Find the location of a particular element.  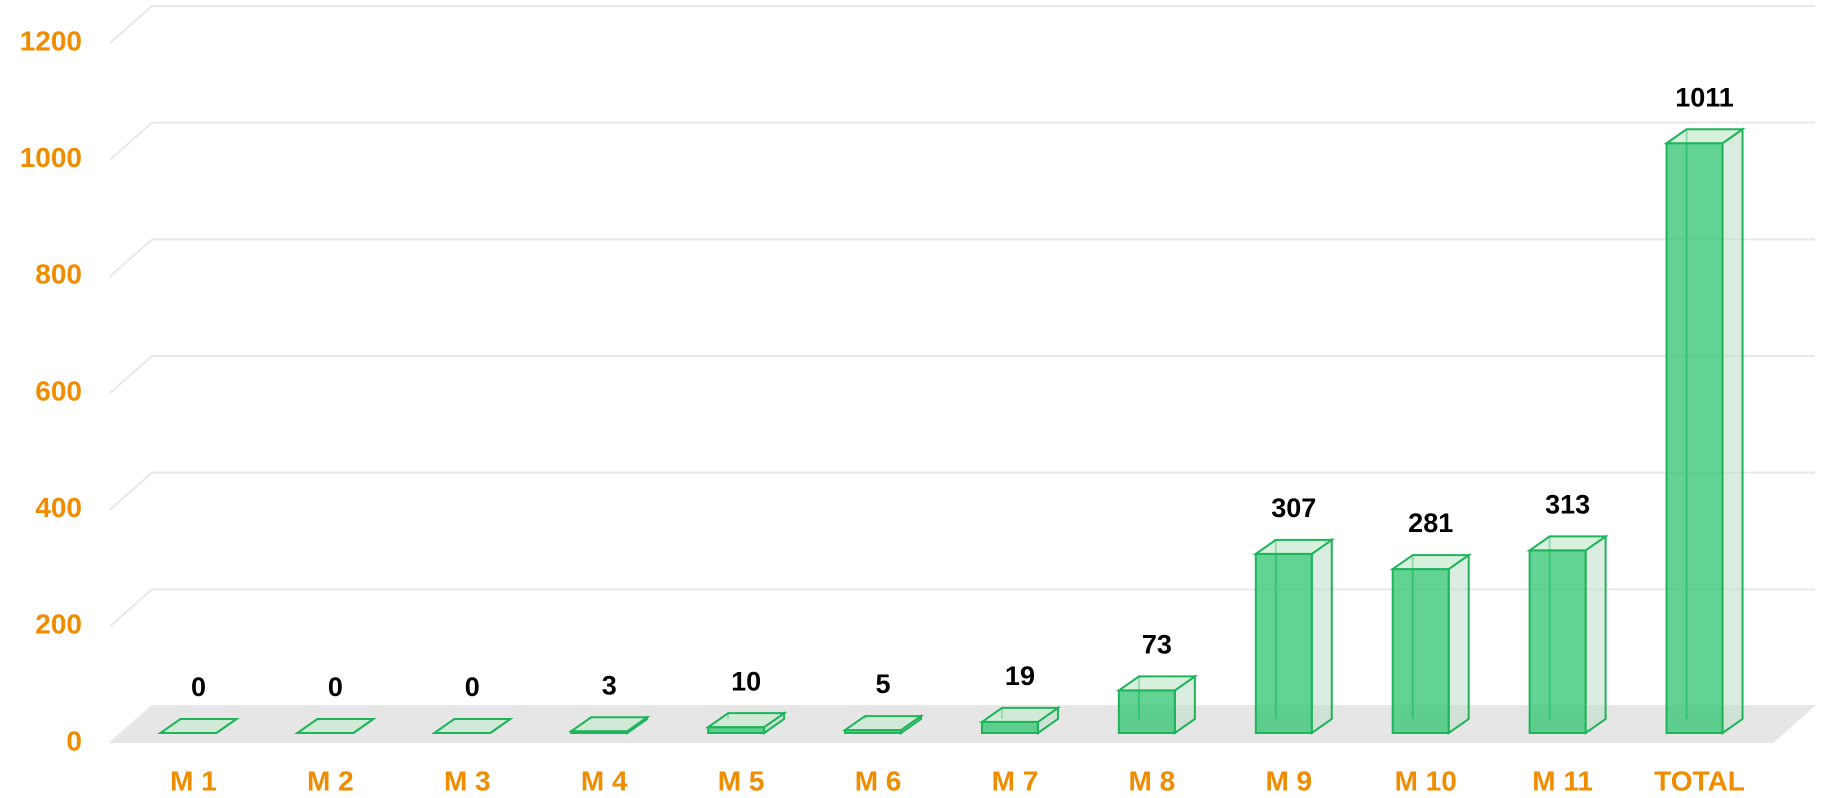

x-tick-label: M 4 is located at coordinates (604, 780).